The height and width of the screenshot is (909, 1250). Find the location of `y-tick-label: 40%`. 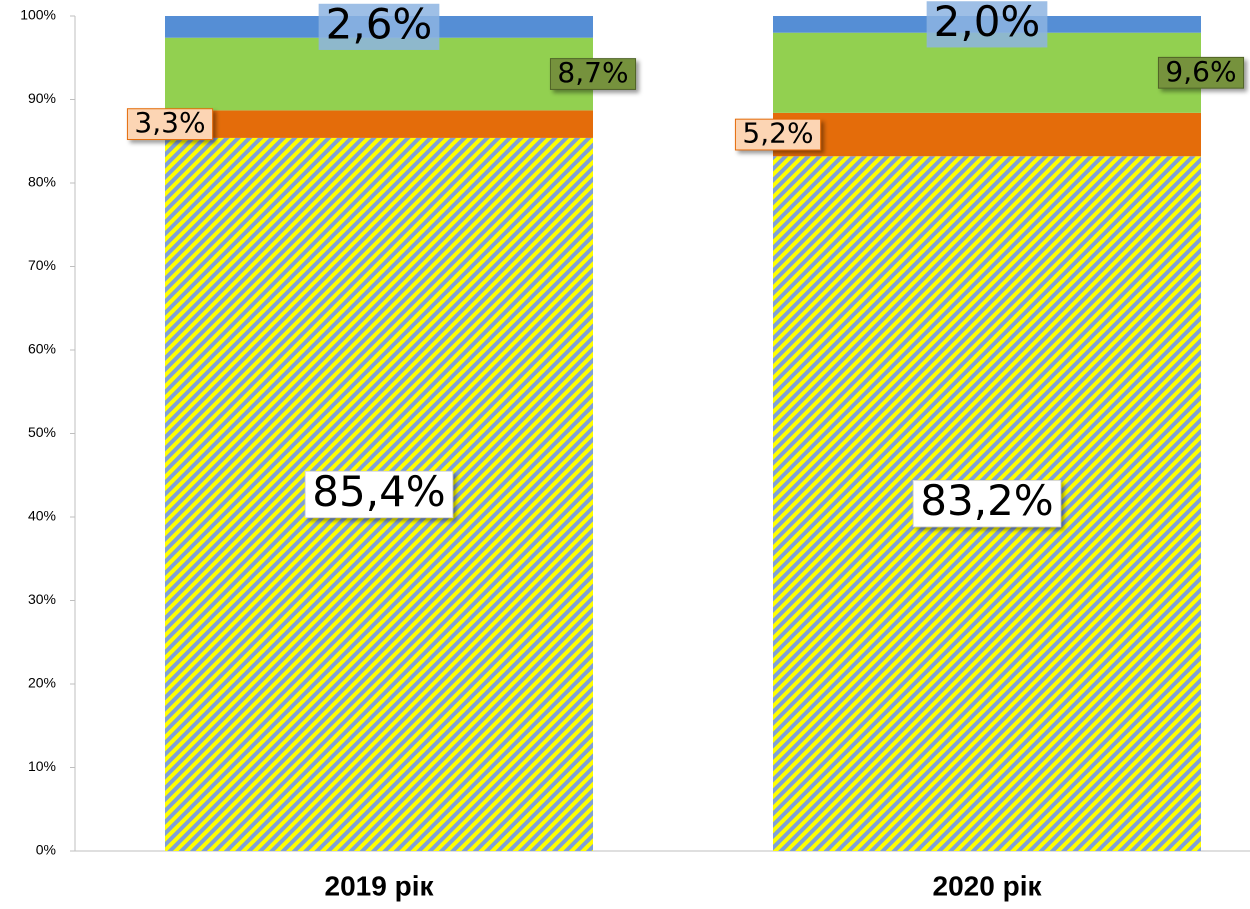

y-tick-label: 40% is located at coordinates (42, 516).